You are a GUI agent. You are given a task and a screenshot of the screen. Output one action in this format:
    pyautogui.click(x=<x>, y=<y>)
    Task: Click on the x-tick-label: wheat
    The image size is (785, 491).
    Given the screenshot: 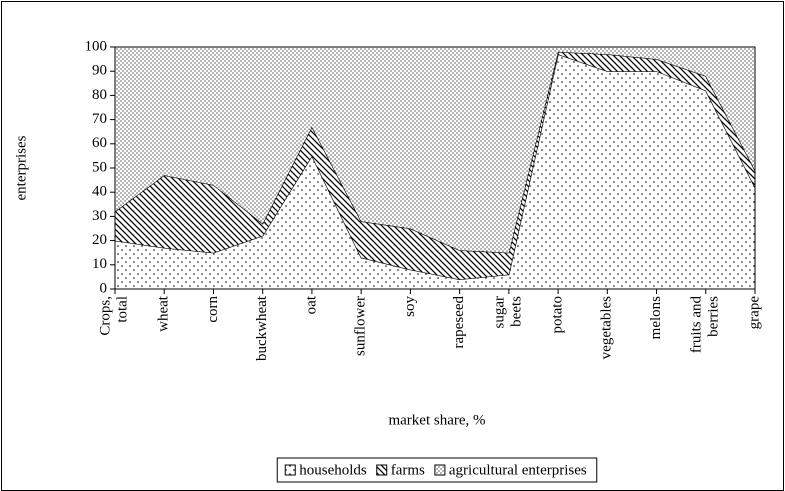 What is the action you would take?
    pyautogui.click(x=164, y=313)
    